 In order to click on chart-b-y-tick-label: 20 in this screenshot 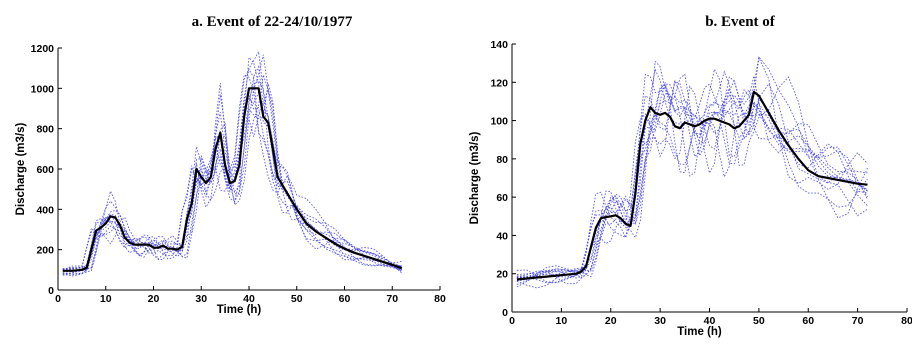, I will do `click(502, 275)`.